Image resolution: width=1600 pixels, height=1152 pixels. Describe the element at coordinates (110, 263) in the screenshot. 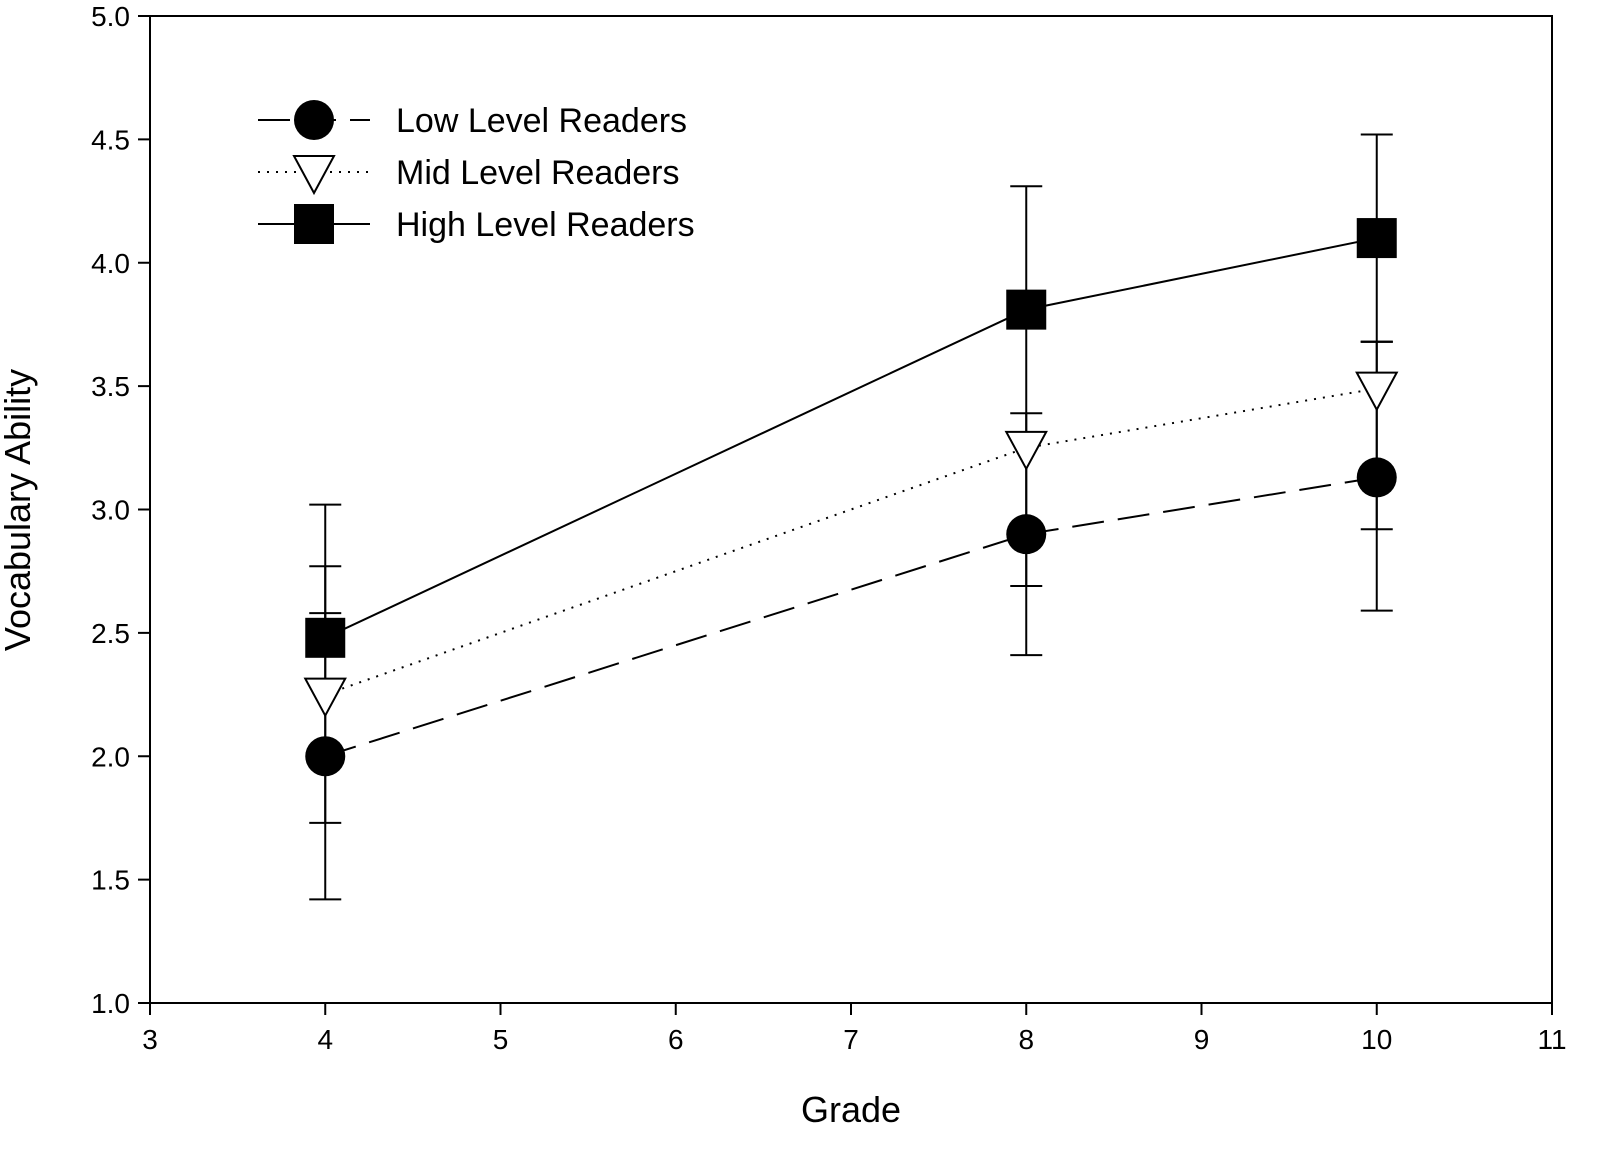

I see `y-tick-label: 4.0` at that location.